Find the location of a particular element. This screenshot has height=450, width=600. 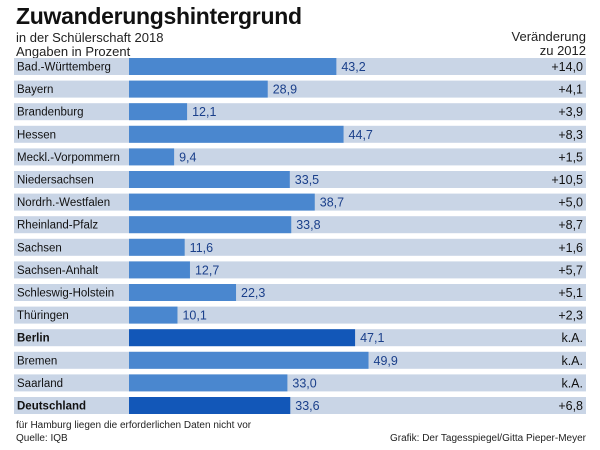

data-label: 9,4 is located at coordinates (187, 157).